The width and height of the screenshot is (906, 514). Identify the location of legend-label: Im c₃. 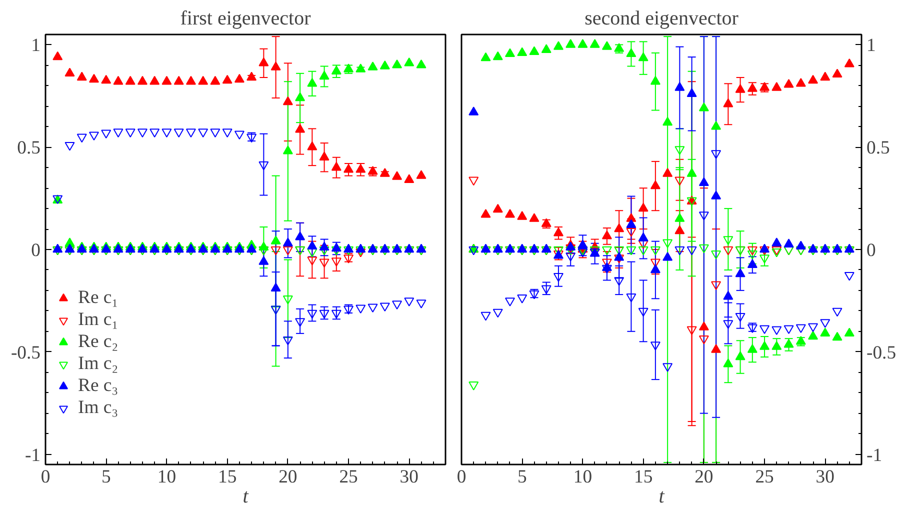
(98, 408).